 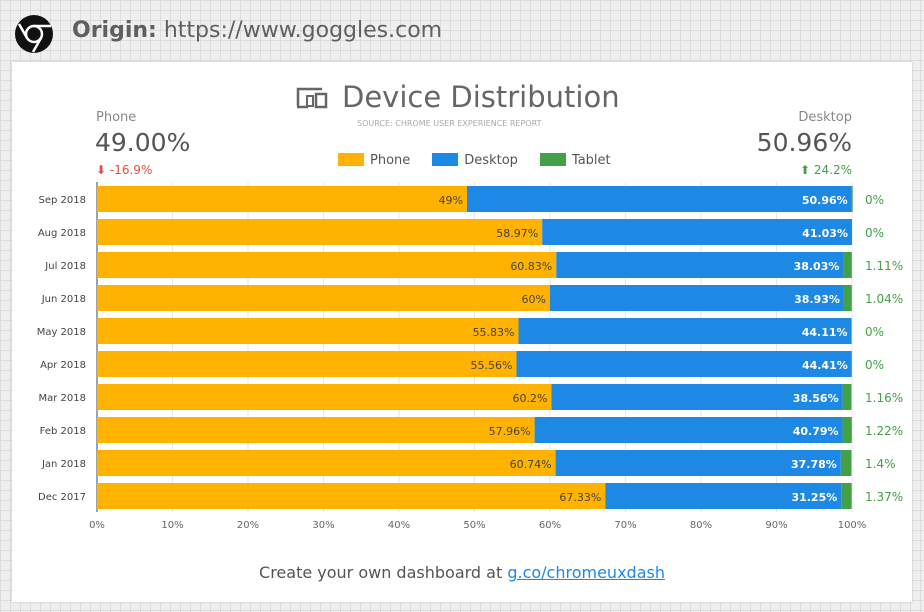 I want to click on y-tick-label: Aug 2018, so click(x=62, y=233).